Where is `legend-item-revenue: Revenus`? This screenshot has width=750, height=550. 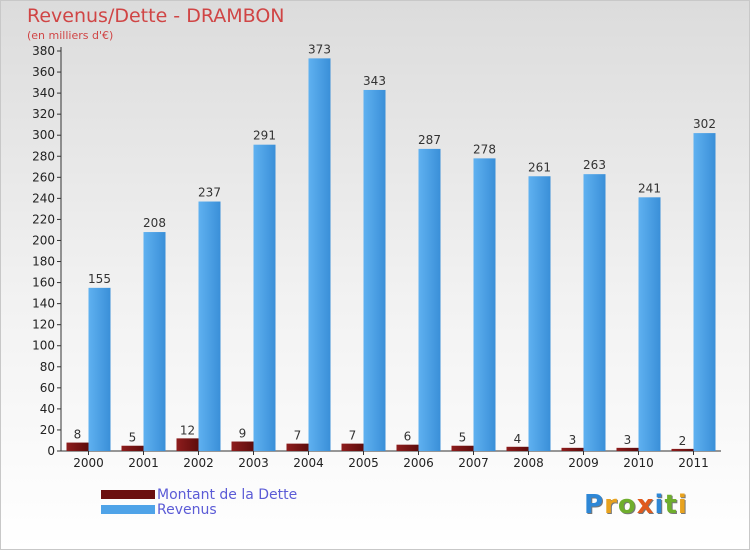
legend-item-revenue: Revenus is located at coordinates (199, 509).